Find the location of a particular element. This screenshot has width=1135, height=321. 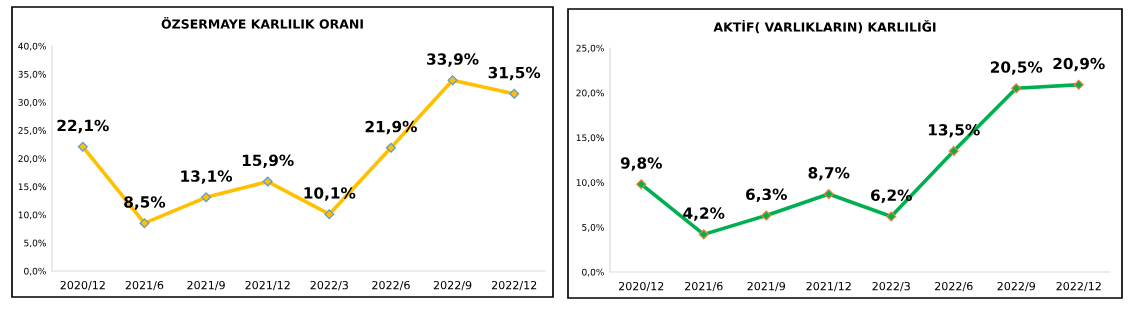

chart-title: ÖZSERMAYE KARLILIK ORANI is located at coordinates (262, 22).